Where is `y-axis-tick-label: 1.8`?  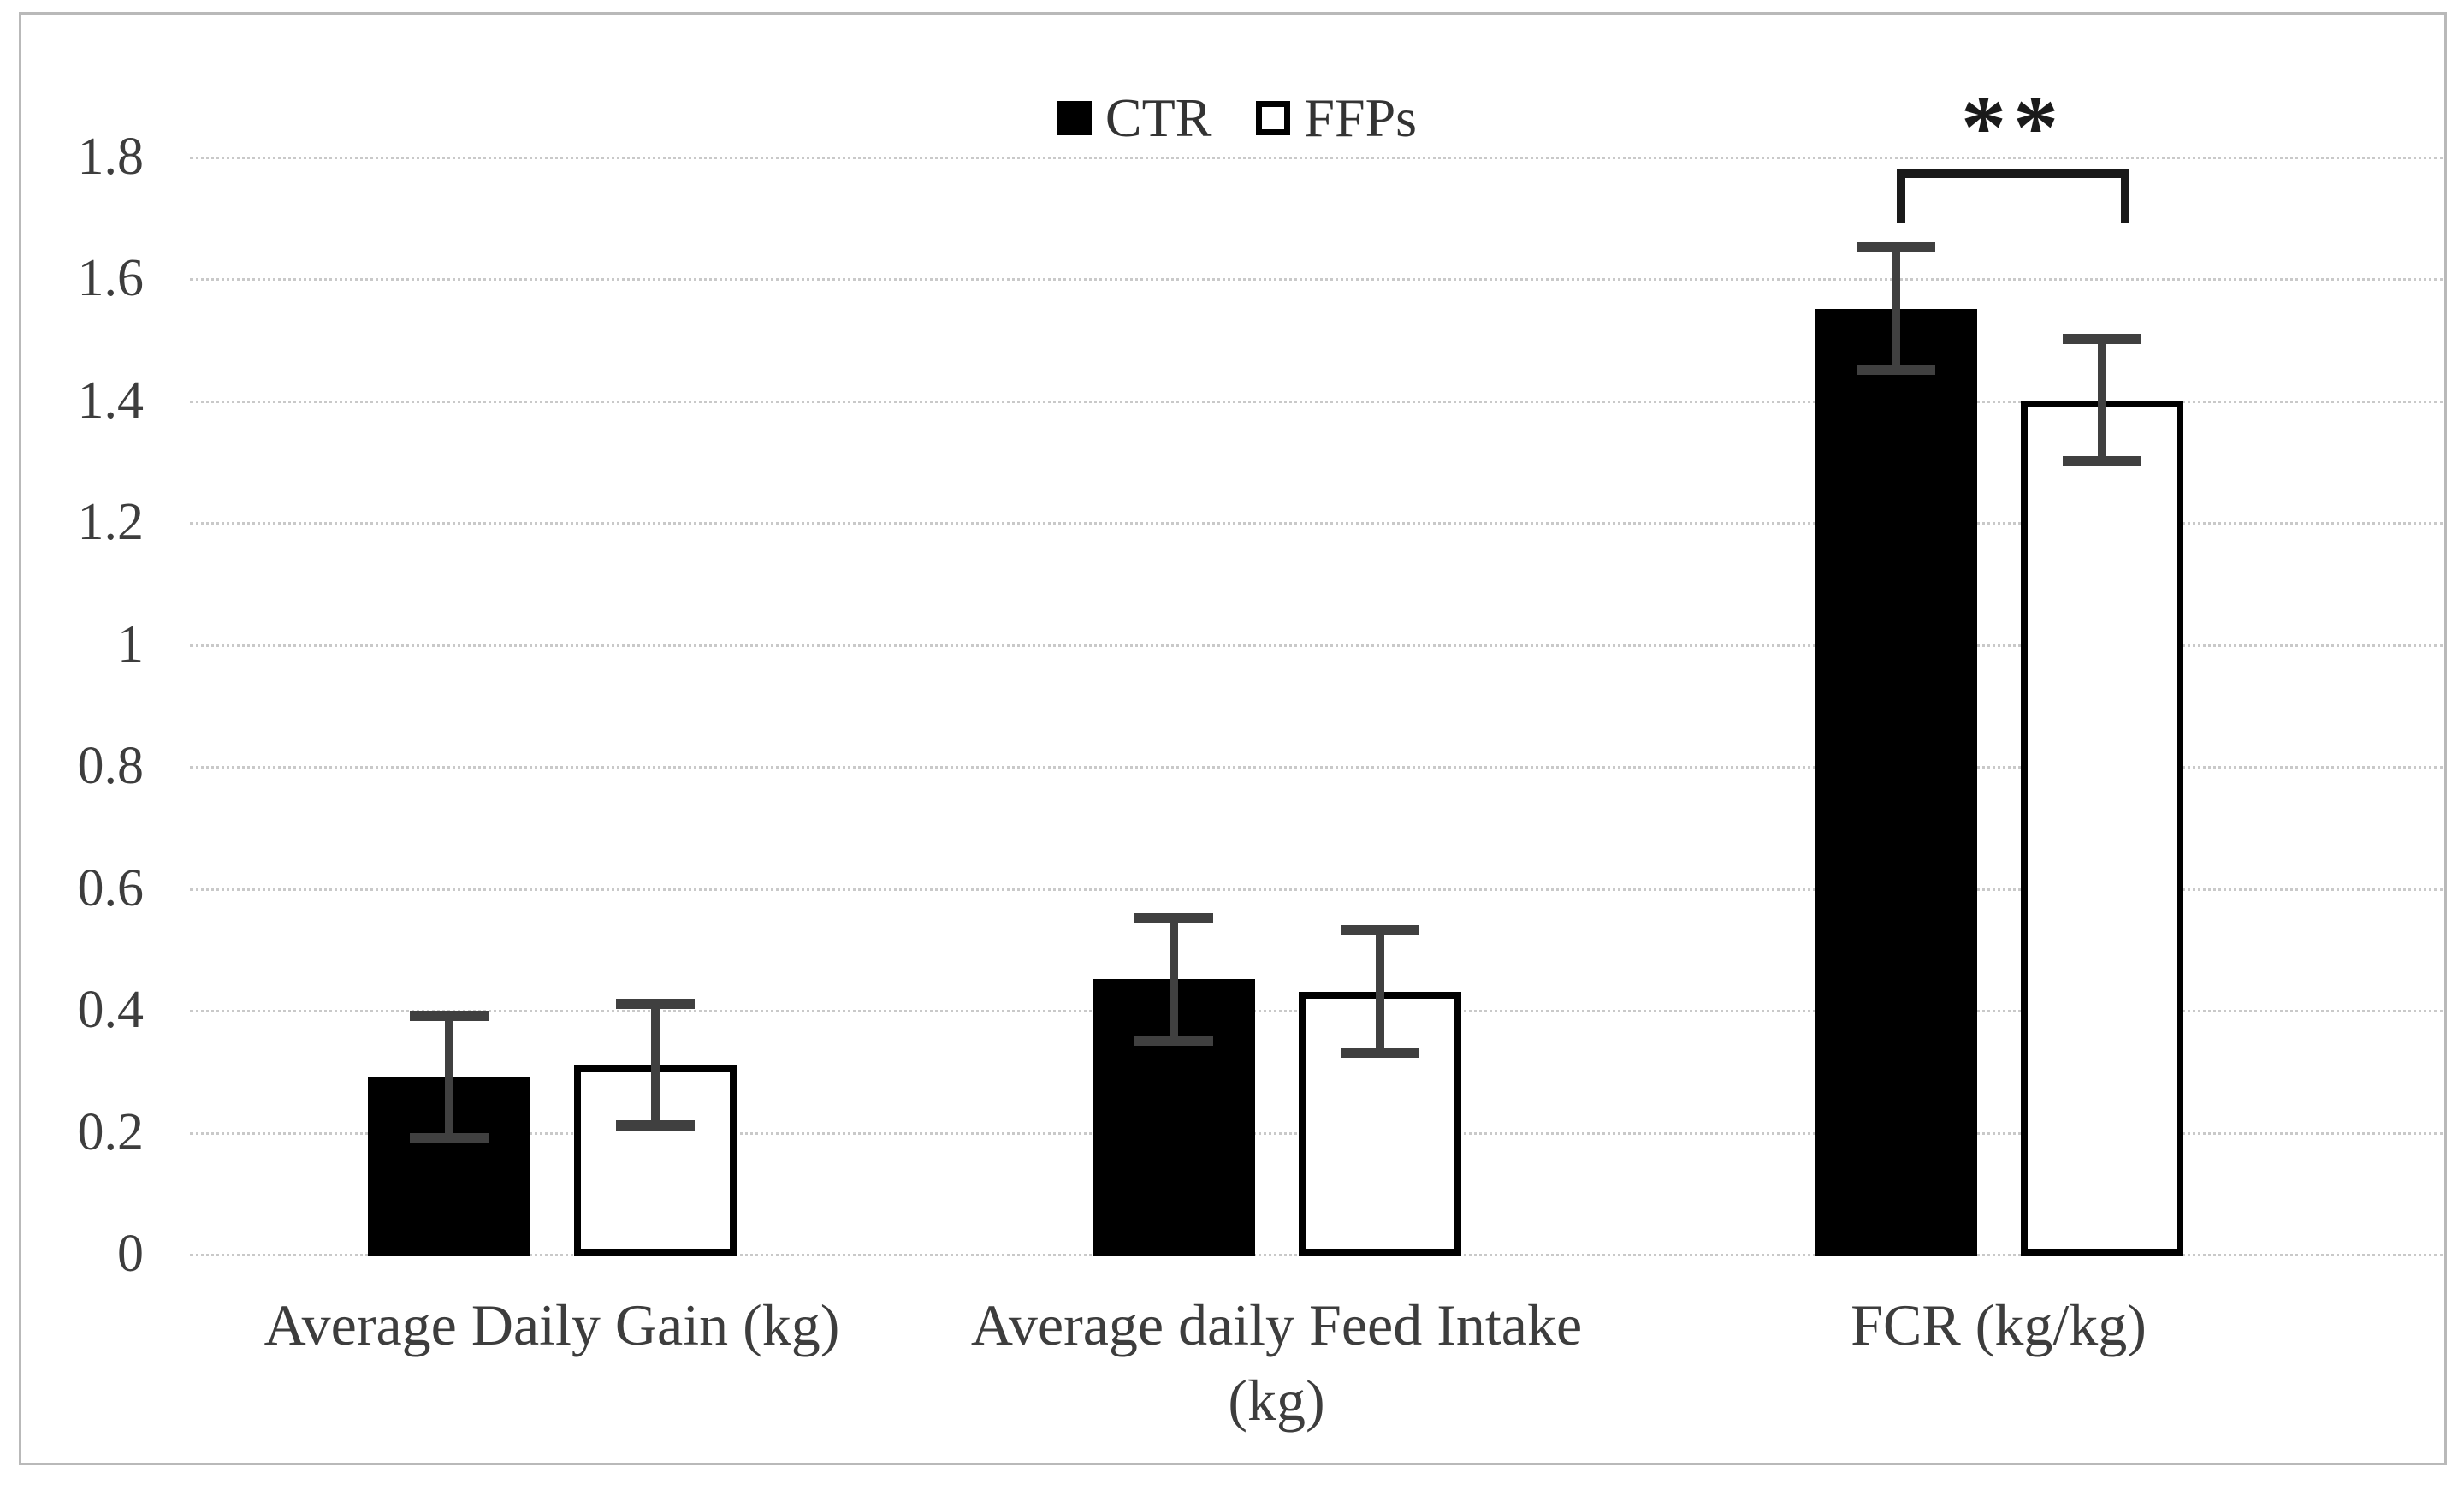
y-axis-tick-label: 1.8 is located at coordinates (111, 156).